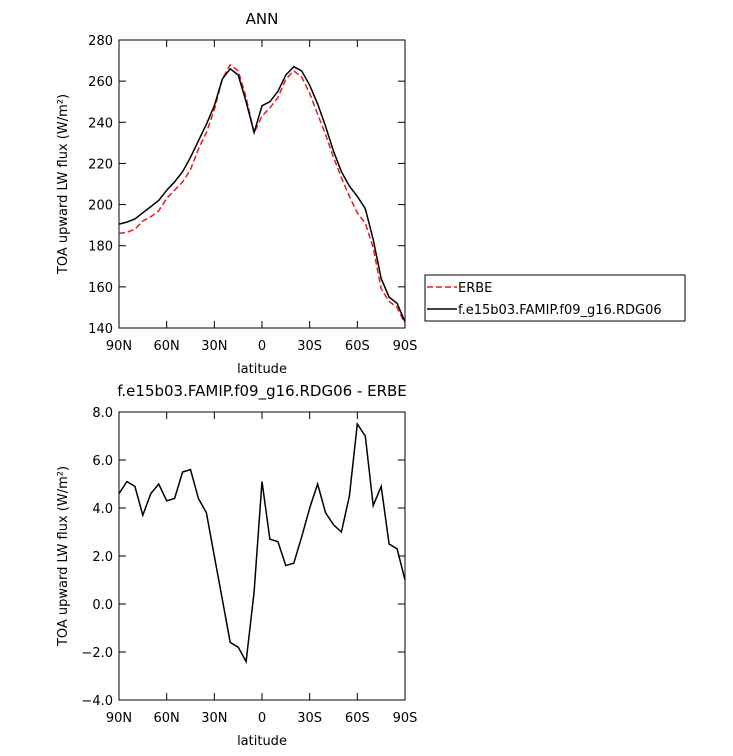 This screenshot has height=756, width=733. Describe the element at coordinates (262, 391) in the screenshot. I see `chart-title: f.e15b03.FAMIP.f09_g16.RDG06 - ERBE` at that location.